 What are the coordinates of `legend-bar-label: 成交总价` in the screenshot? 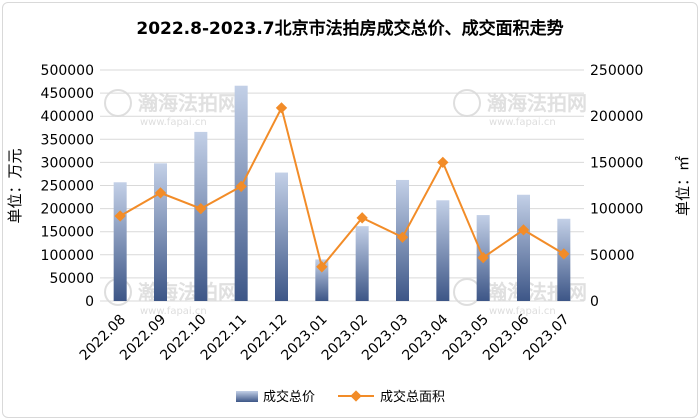 It's located at (289, 397).